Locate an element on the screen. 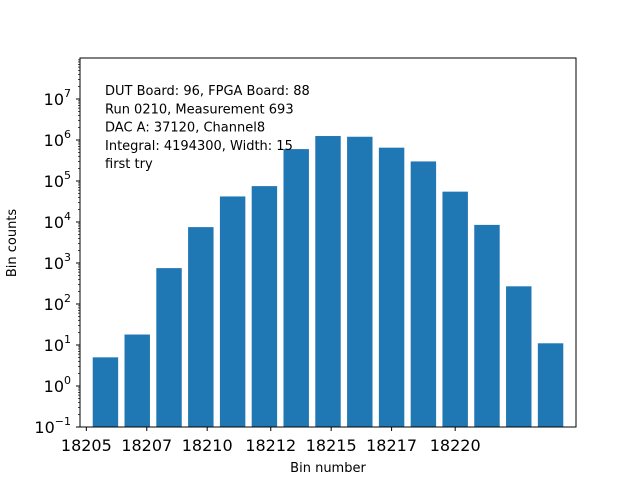 The image size is (640, 480). x-tick-label: 18210 is located at coordinates (207, 445).